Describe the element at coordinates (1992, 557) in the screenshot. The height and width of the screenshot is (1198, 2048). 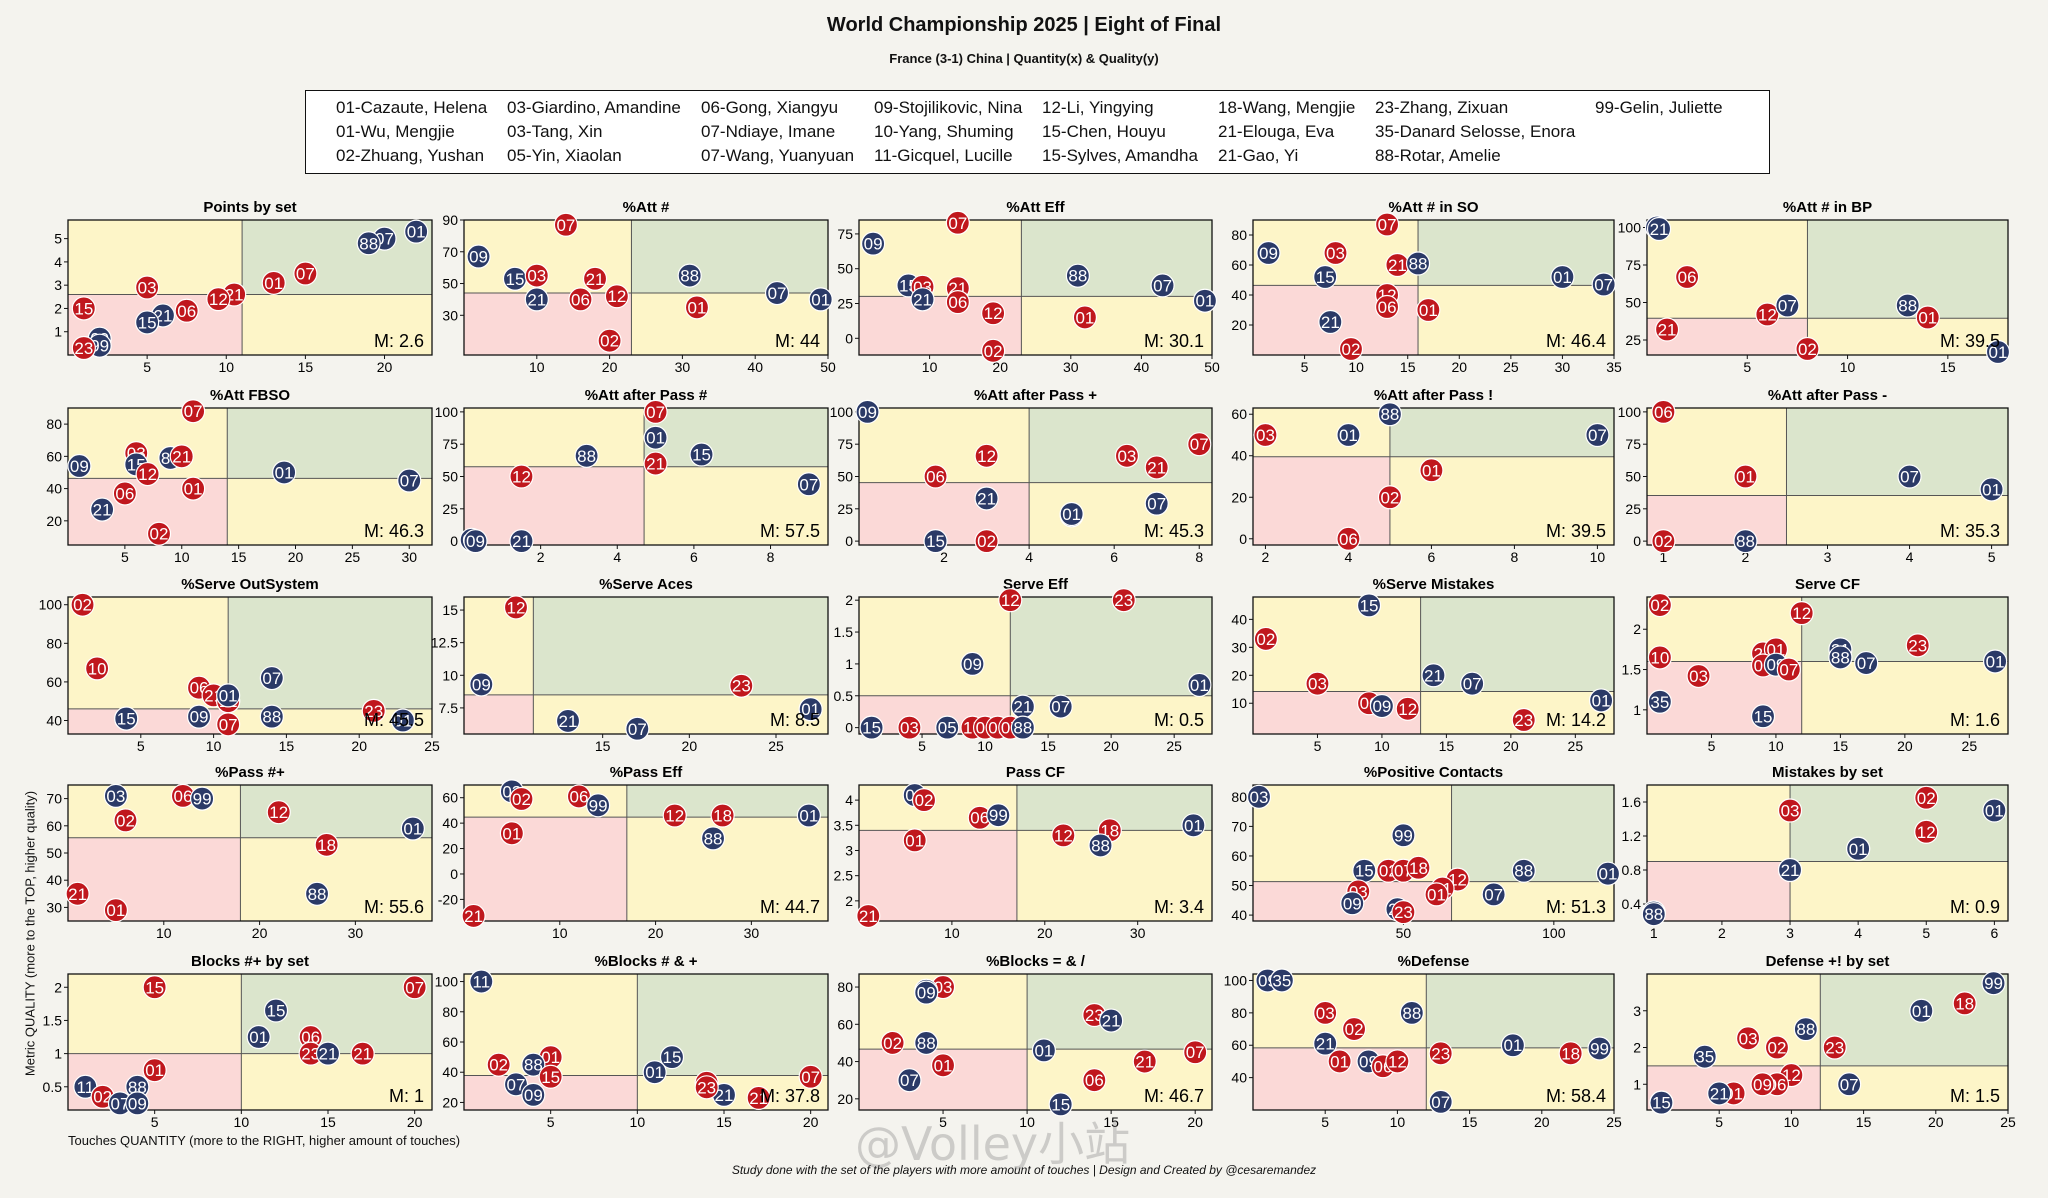
I see `x-tick-label: 5` at that location.